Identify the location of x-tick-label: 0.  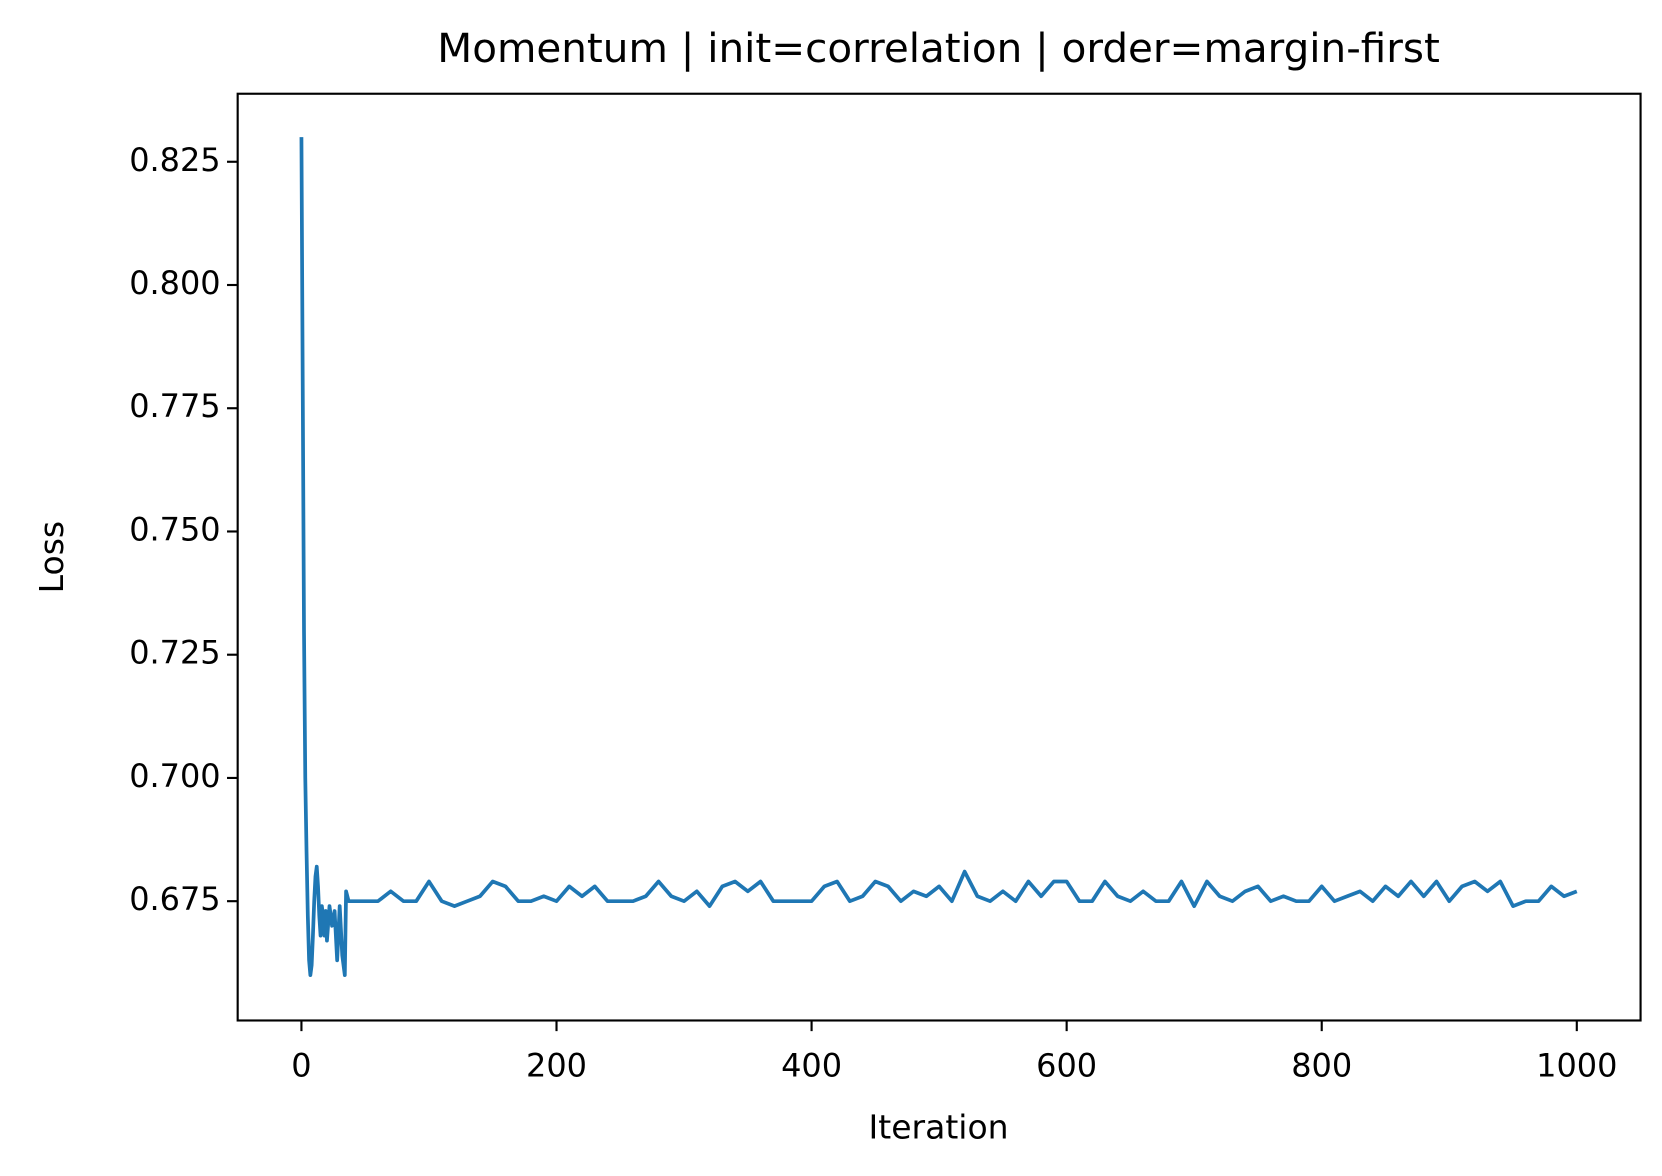
(301, 1065).